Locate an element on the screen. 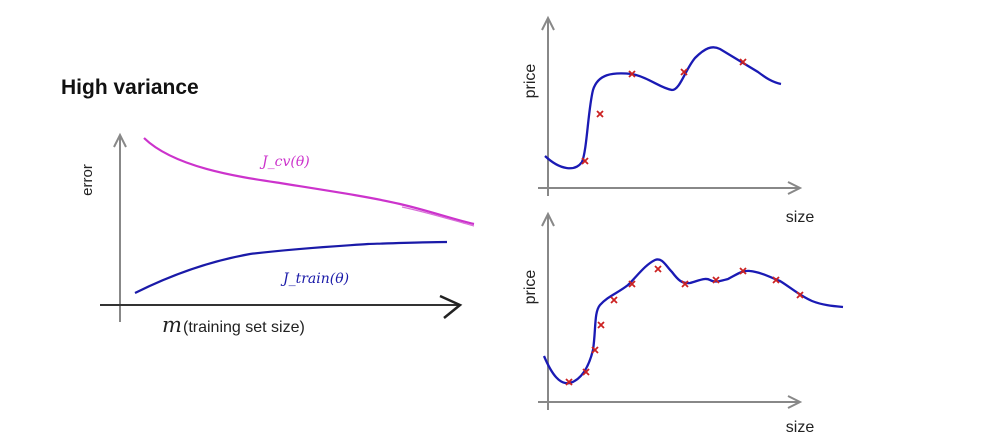 The height and width of the screenshot is (442, 988). cv-error-curve is located at coordinates (309, 181).